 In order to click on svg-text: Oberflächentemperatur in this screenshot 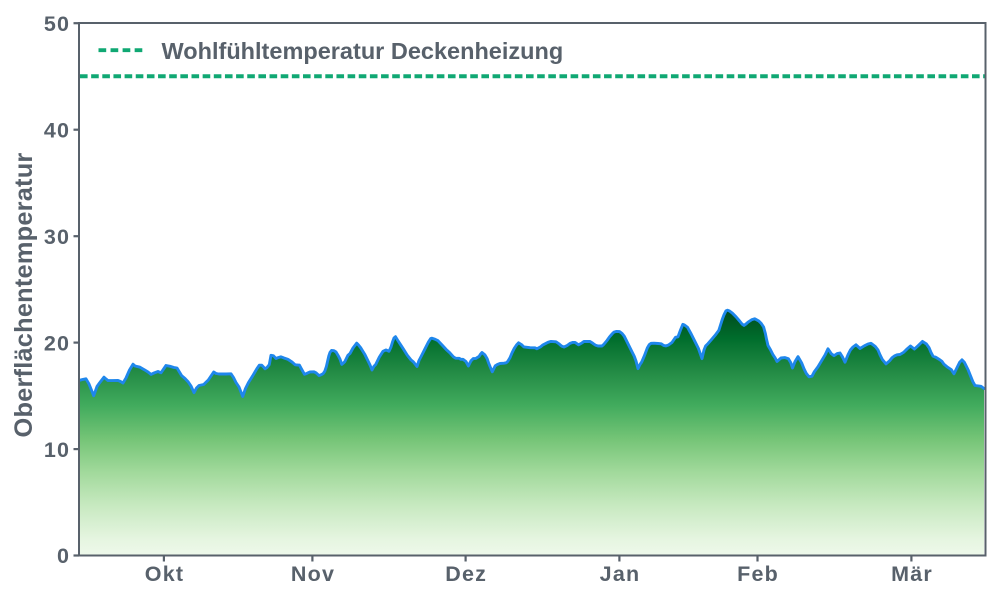, I will do `click(24, 295)`.